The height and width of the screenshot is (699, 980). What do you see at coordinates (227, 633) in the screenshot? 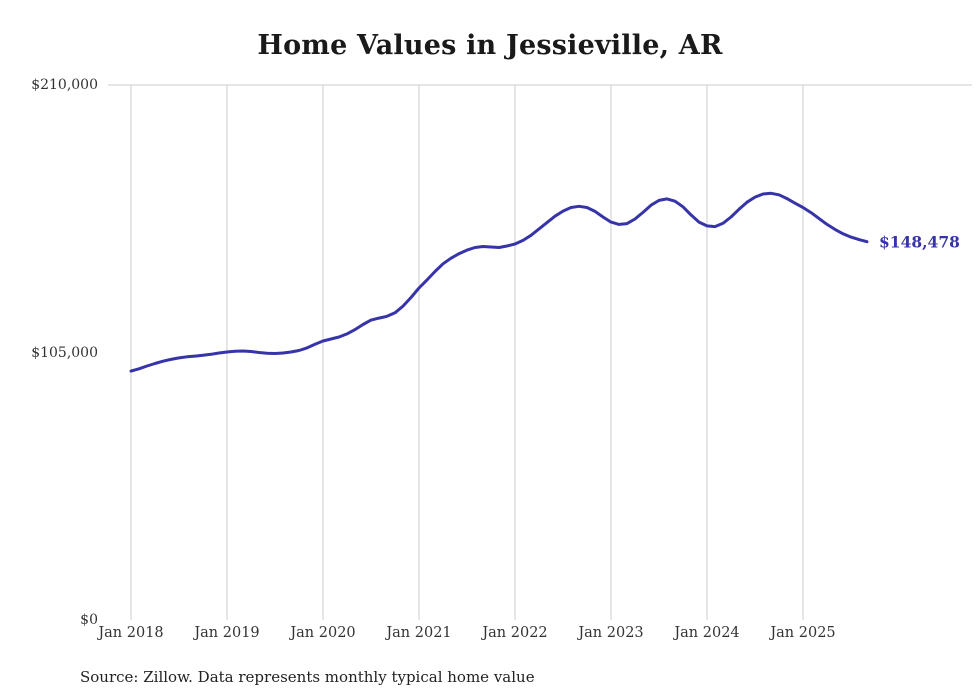
I see `x-tick-label: Jan 2019` at bounding box center [227, 633].